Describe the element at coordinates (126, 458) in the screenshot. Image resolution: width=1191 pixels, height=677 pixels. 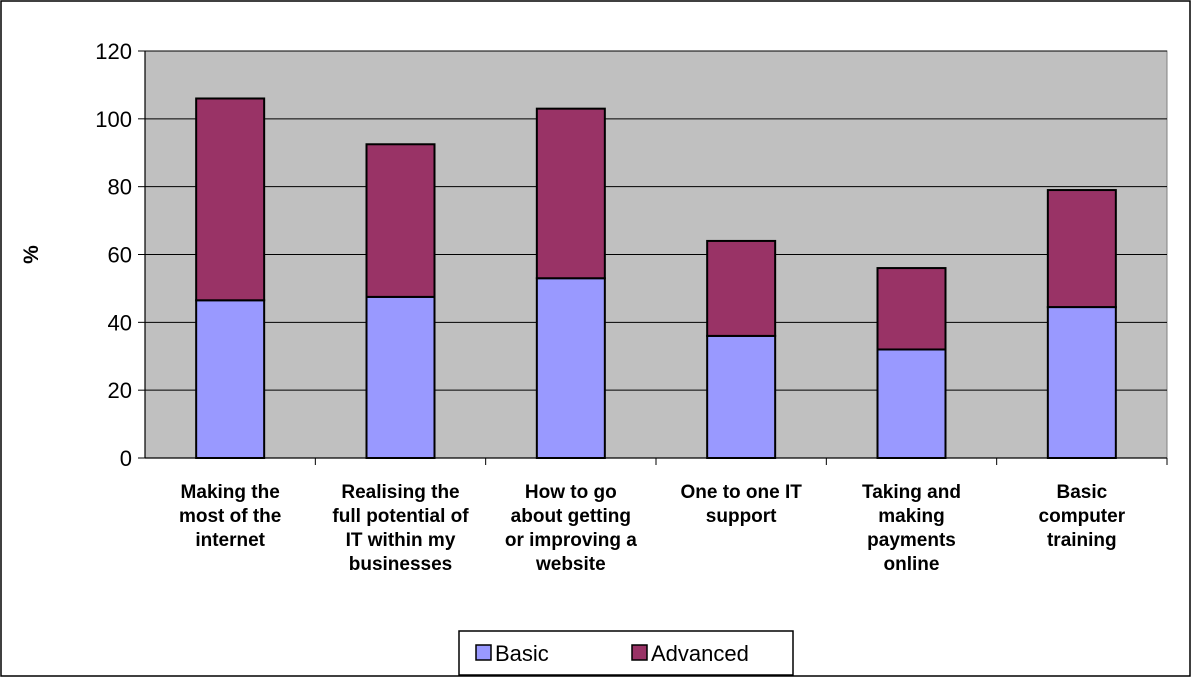
I see `y-tick-label: 0` at that location.